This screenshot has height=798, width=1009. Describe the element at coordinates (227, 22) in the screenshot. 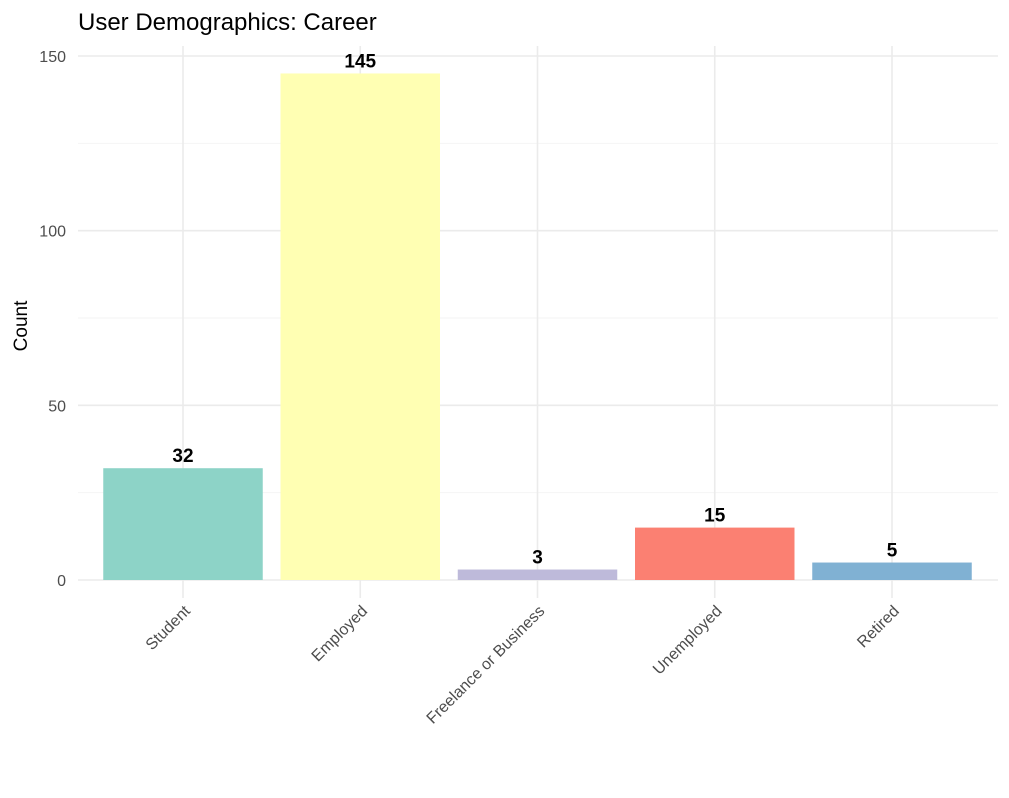

I see `chart-title: User Demographics: Career` at that location.